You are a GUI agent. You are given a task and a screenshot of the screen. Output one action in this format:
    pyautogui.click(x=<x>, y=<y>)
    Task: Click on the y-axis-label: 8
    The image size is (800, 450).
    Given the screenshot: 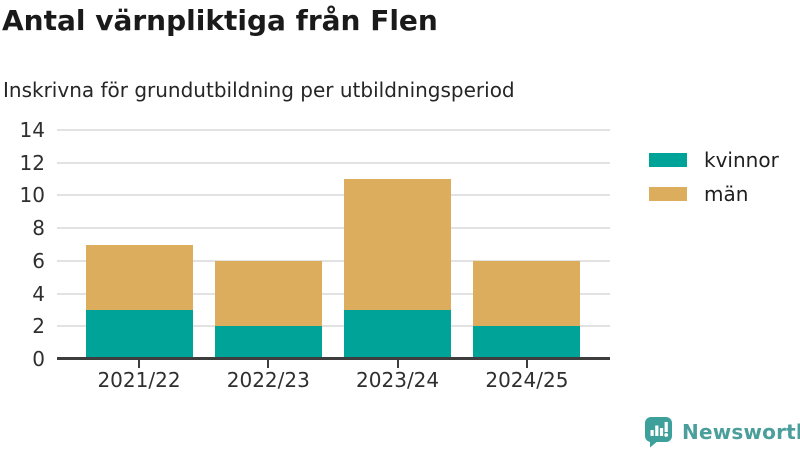 What is the action you would take?
    pyautogui.click(x=38, y=228)
    